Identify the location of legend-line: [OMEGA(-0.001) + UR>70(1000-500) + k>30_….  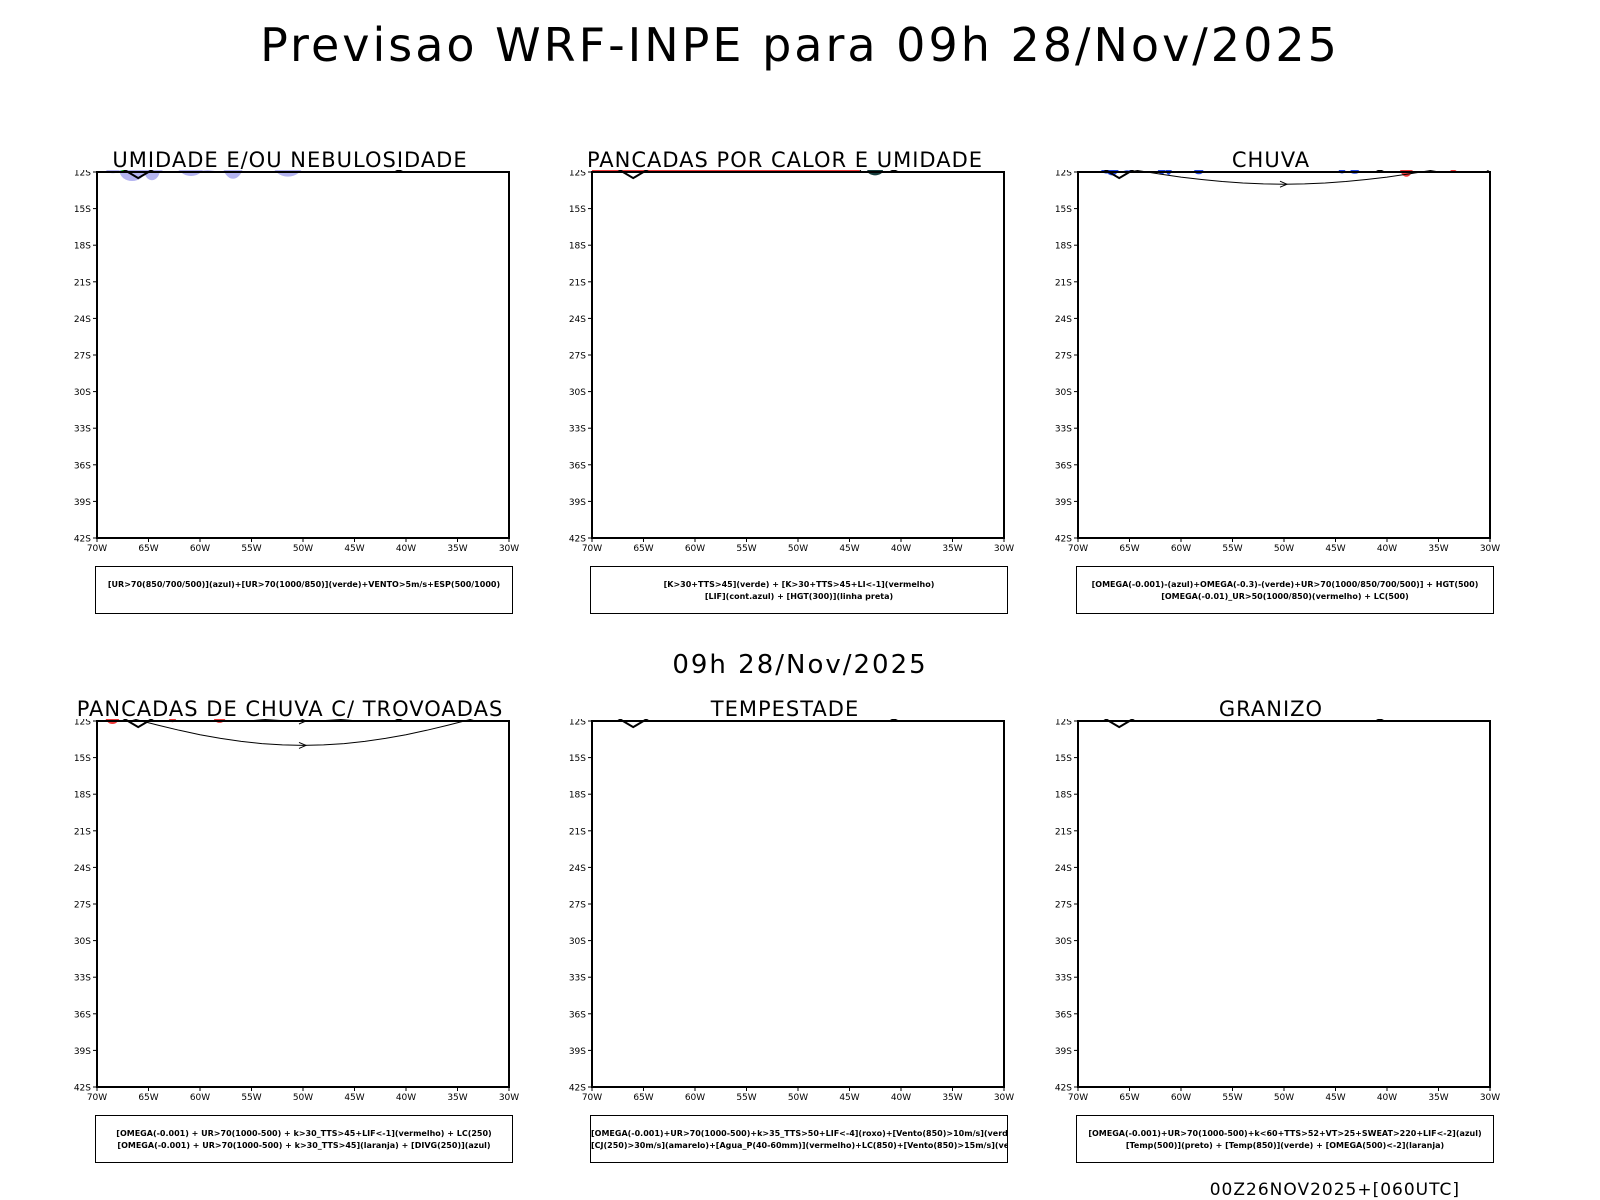
(304, 1145).